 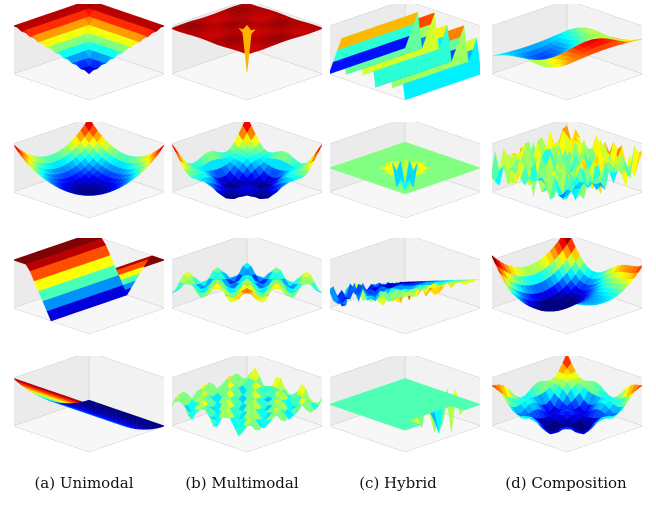 What do you see at coordinates (405, 52) in the screenshot?
I see `surface-svg-c1` at bounding box center [405, 52].